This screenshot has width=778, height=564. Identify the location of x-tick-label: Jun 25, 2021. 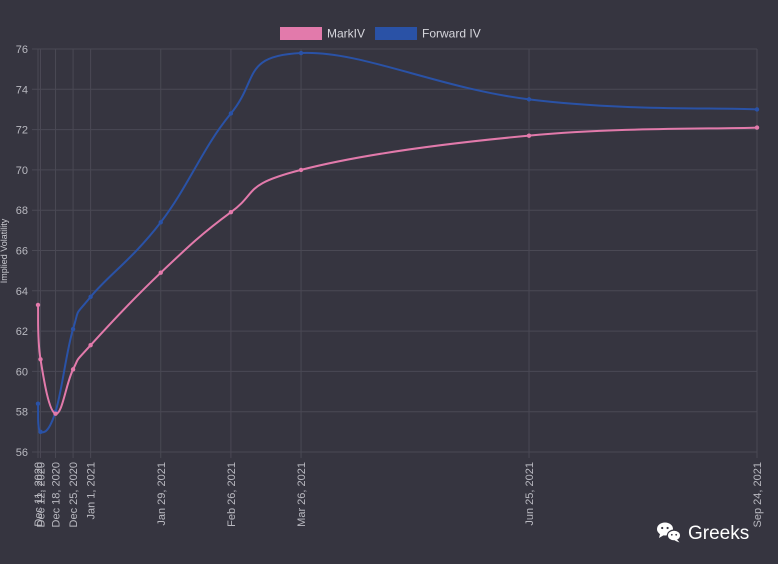
(530, 494).